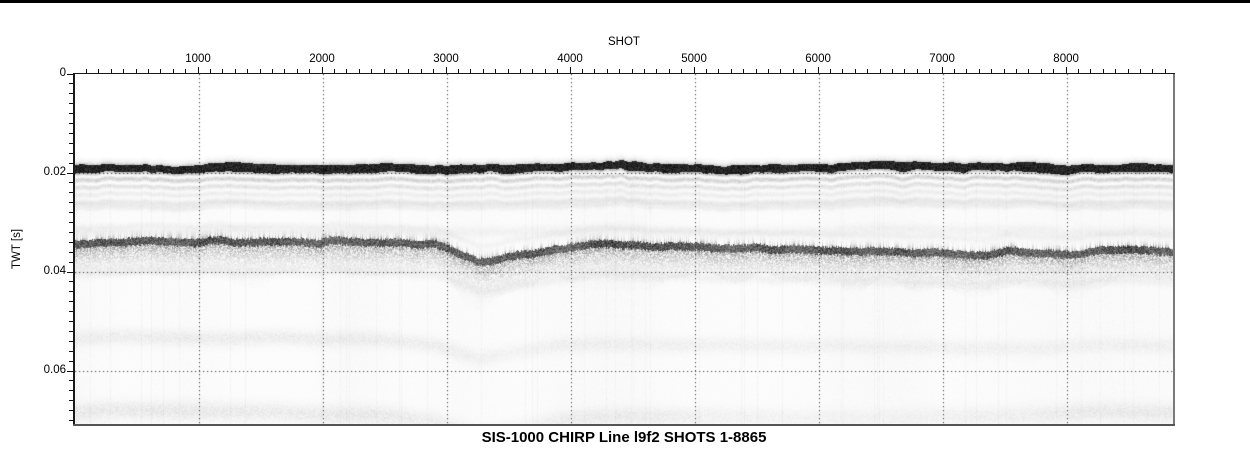 This screenshot has width=1250, height=450. I want to click on x-axis-title: SHOT, so click(624, 42).